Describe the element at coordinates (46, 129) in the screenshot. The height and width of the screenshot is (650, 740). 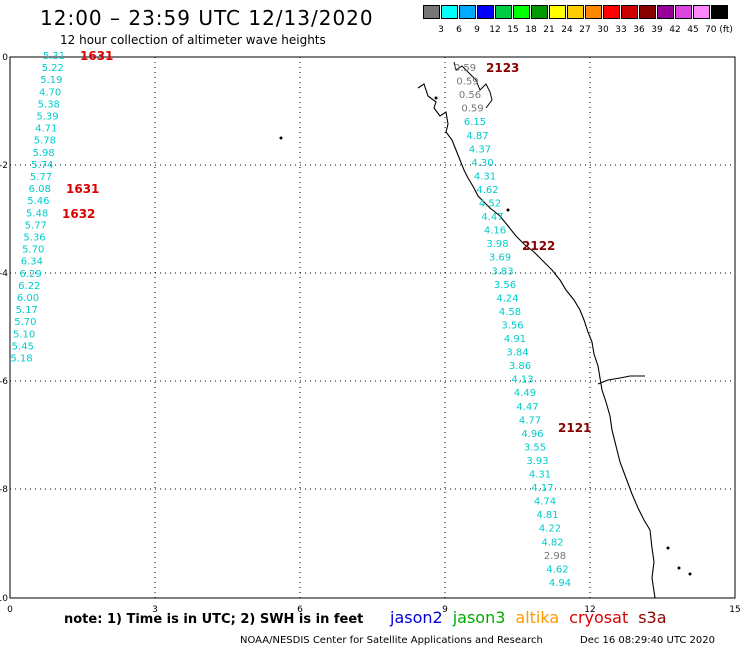
I see `wave-height-value: 4.71` at that location.